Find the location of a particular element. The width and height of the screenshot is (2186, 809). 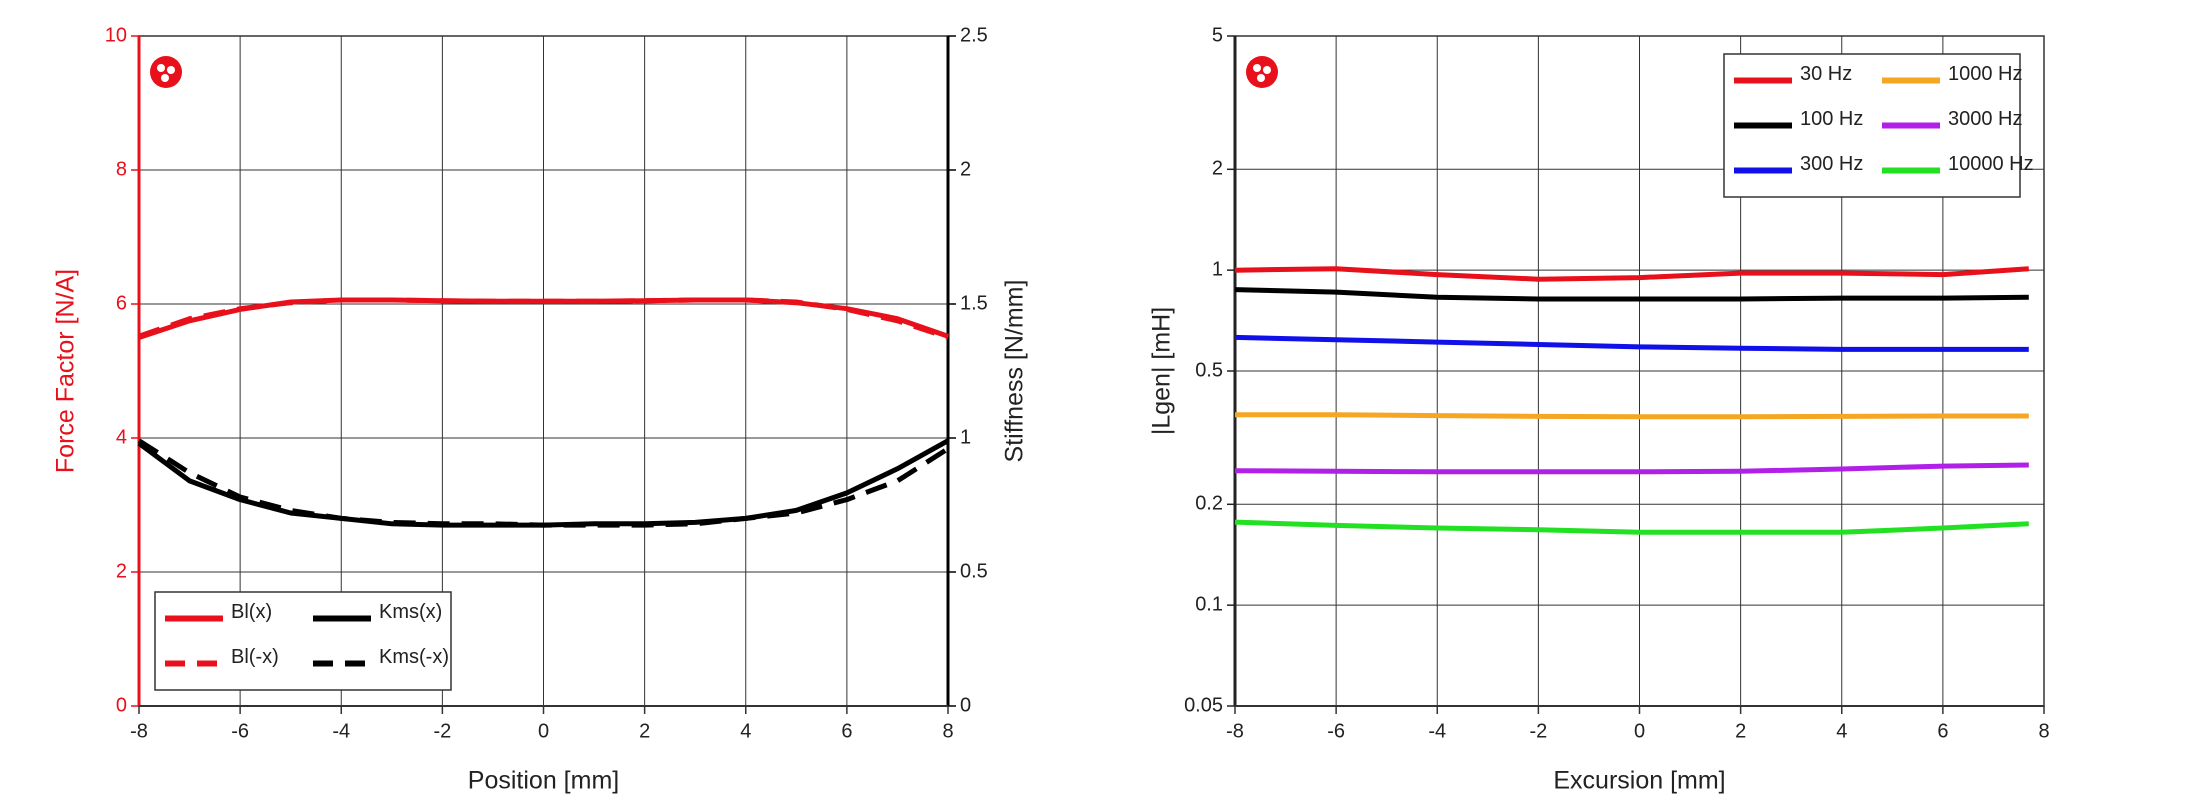

legend-label: Kms(x) is located at coordinates (410, 612).